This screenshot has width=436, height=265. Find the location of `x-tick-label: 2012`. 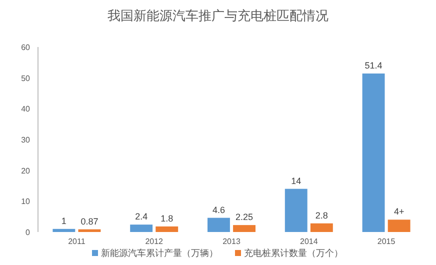

x-tick-label: 2012 is located at coordinates (154, 241).